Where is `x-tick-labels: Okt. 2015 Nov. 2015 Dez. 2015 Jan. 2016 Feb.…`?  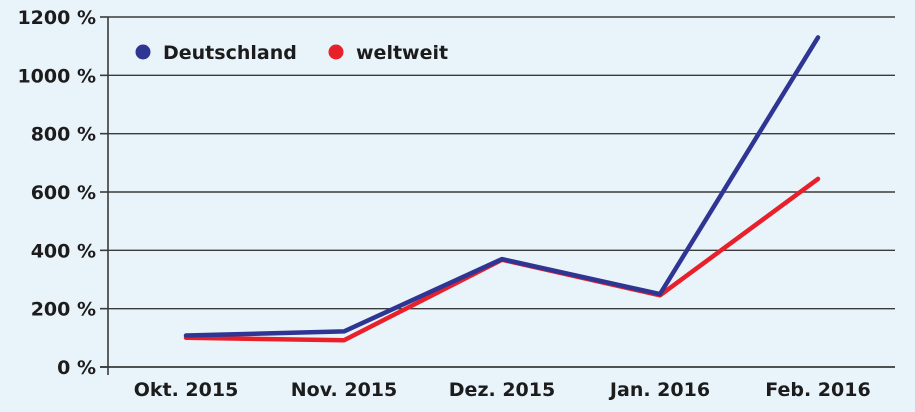
x-tick-labels: Okt. 2015 Nov. 2015 Dez. 2015 Jan. 2016 Feb.… is located at coordinates (502, 390).